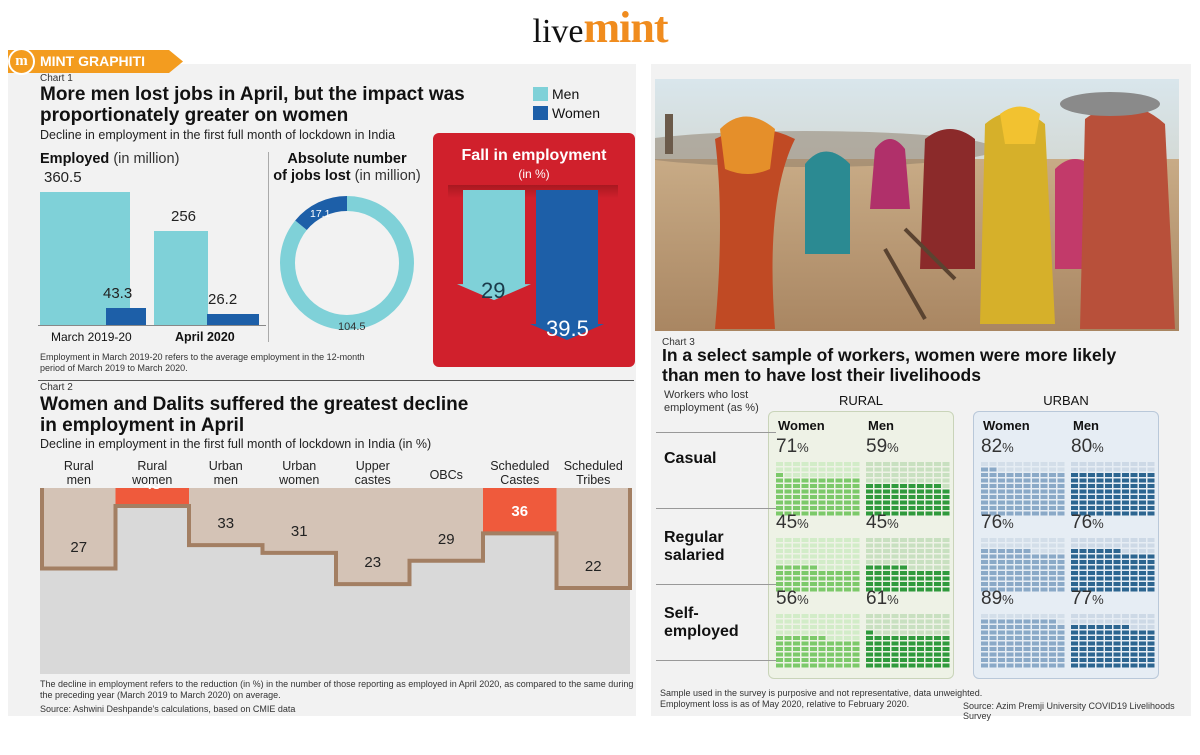 The height and width of the screenshot is (755, 1200). What do you see at coordinates (226, 524) in the screenshot?
I see `chart2-value-label: 33` at bounding box center [226, 524].